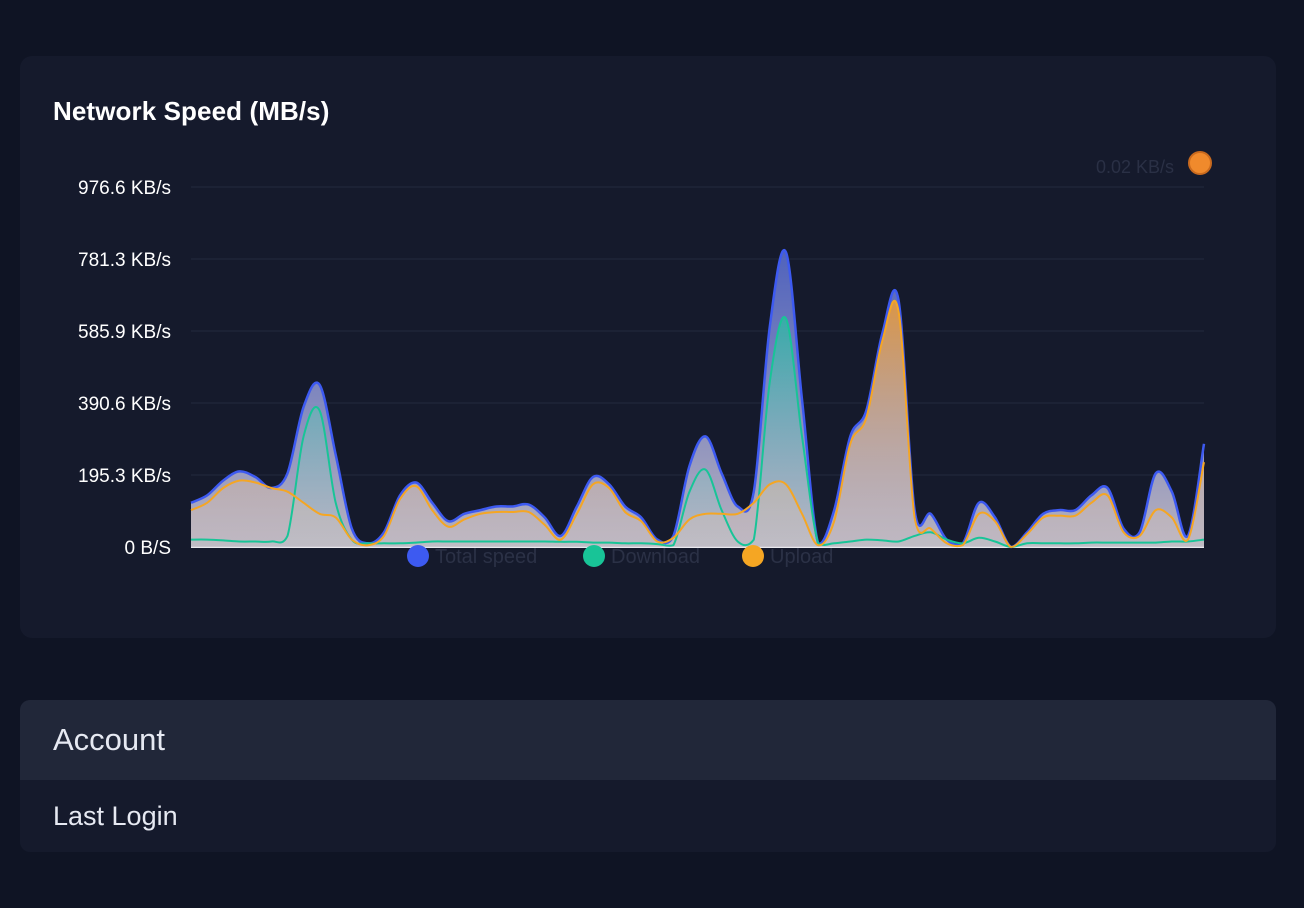  Describe the element at coordinates (124, 260) in the screenshot. I see `y-tick-label: 781.3 KB/s` at that location.